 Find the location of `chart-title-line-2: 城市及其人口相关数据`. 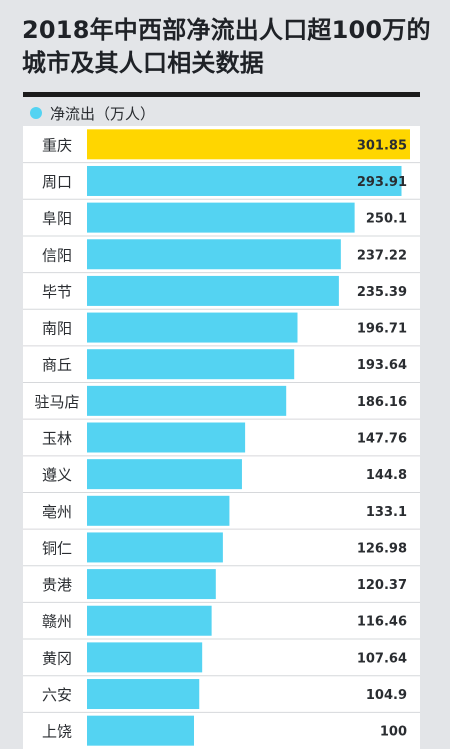

chart-title-line-2: 城市及其人口相关数据 is located at coordinates (143, 63).